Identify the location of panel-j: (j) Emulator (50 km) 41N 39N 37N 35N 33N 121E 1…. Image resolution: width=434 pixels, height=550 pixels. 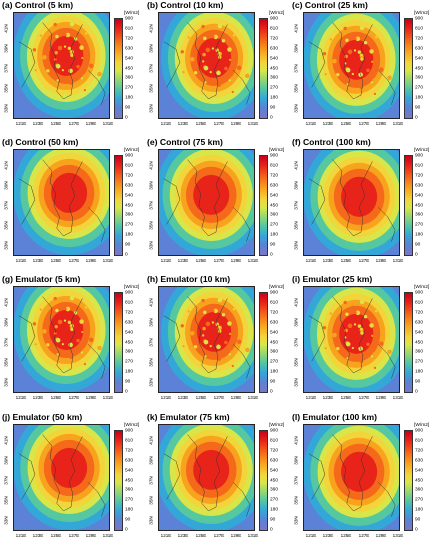
(72, 480).